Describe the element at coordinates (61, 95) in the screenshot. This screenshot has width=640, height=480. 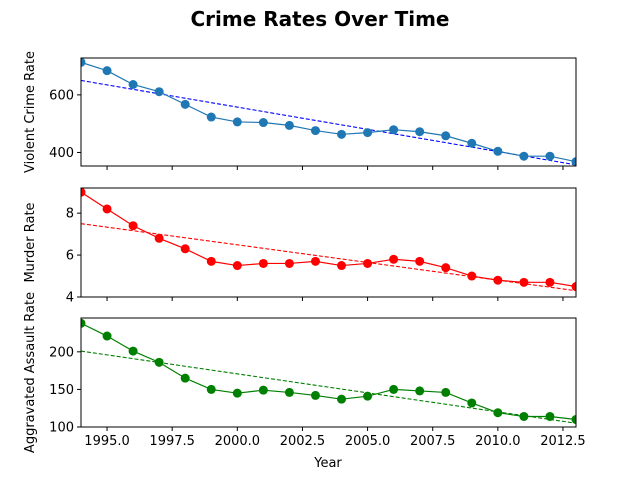
I see `y-tick-label: 600` at that location.